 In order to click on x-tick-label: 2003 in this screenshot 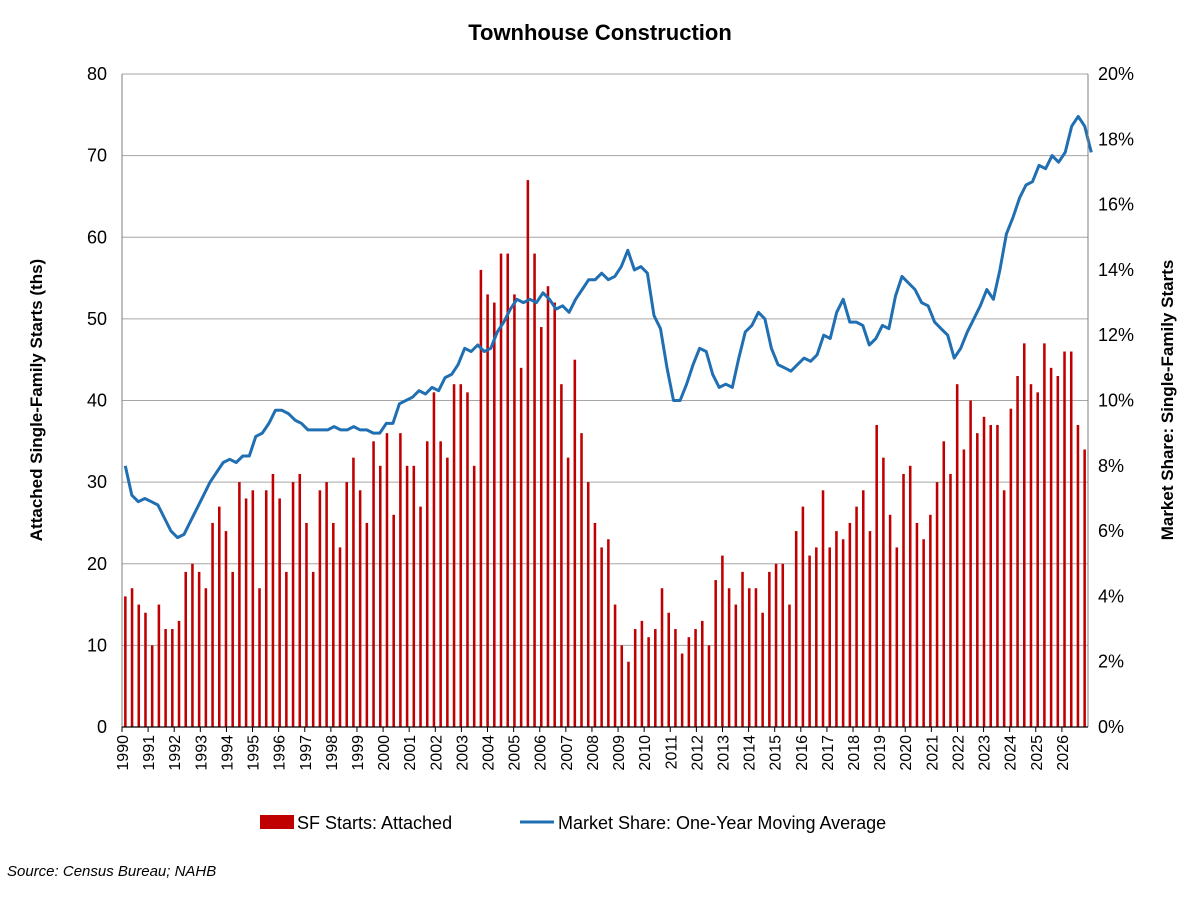, I will do `click(462, 753)`.